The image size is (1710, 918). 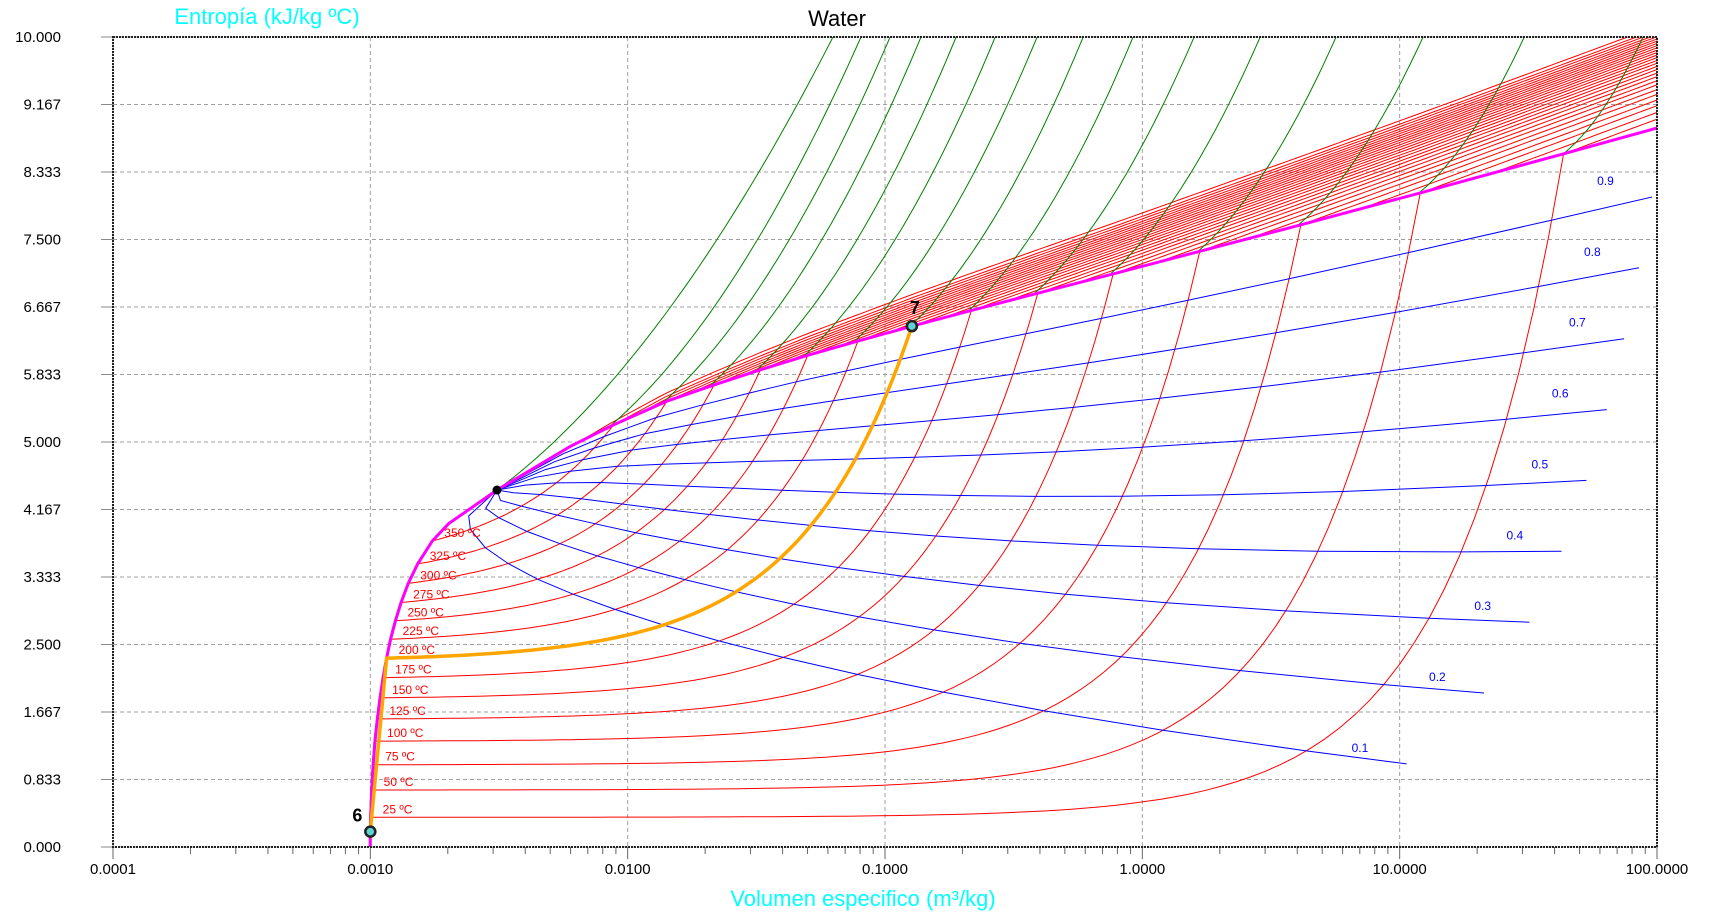 What do you see at coordinates (448, 556) in the screenshot?
I see `isotherm-label: 325 ºC` at bounding box center [448, 556].